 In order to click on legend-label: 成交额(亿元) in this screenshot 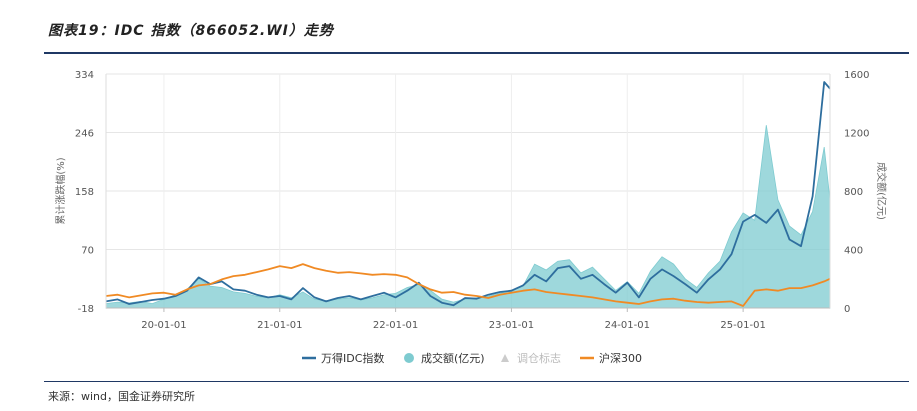, I will do `click(453, 358)`.